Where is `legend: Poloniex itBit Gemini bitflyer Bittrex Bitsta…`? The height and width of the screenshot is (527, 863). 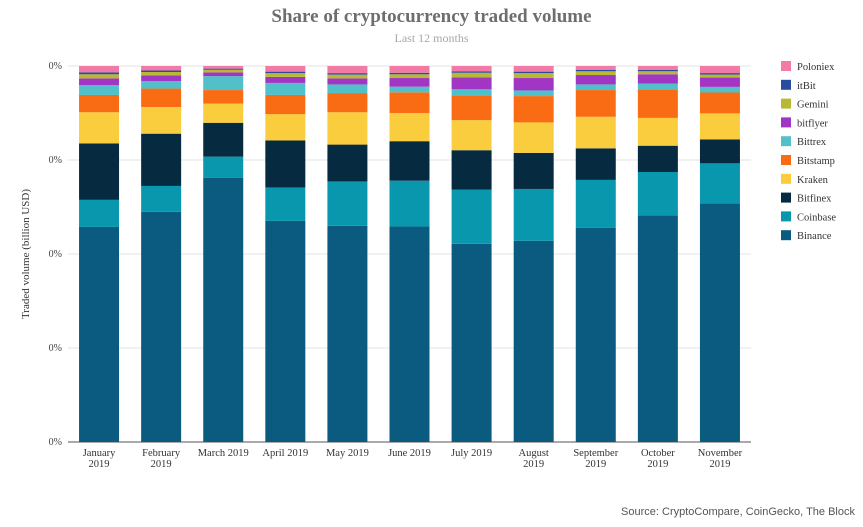
legend: Poloniex itBit Gemini bitflyer Bittrex Bitsta… is located at coordinates (808, 151).